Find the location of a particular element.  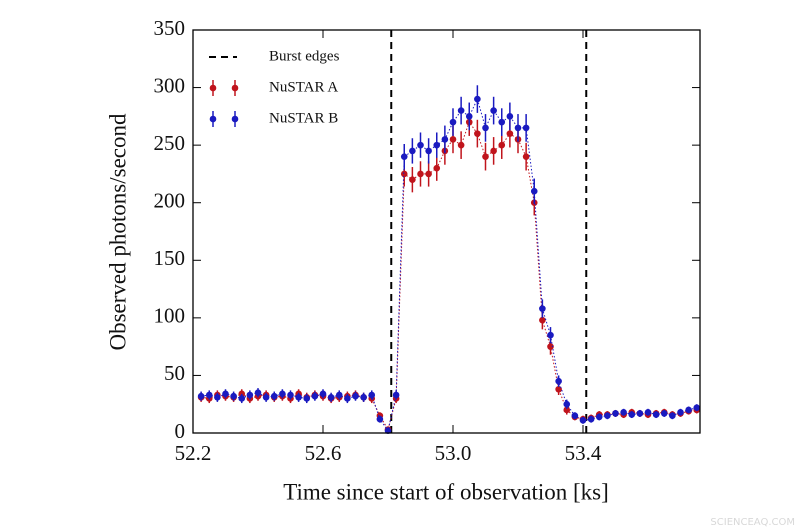

legend-label: Burst edges is located at coordinates (304, 56).